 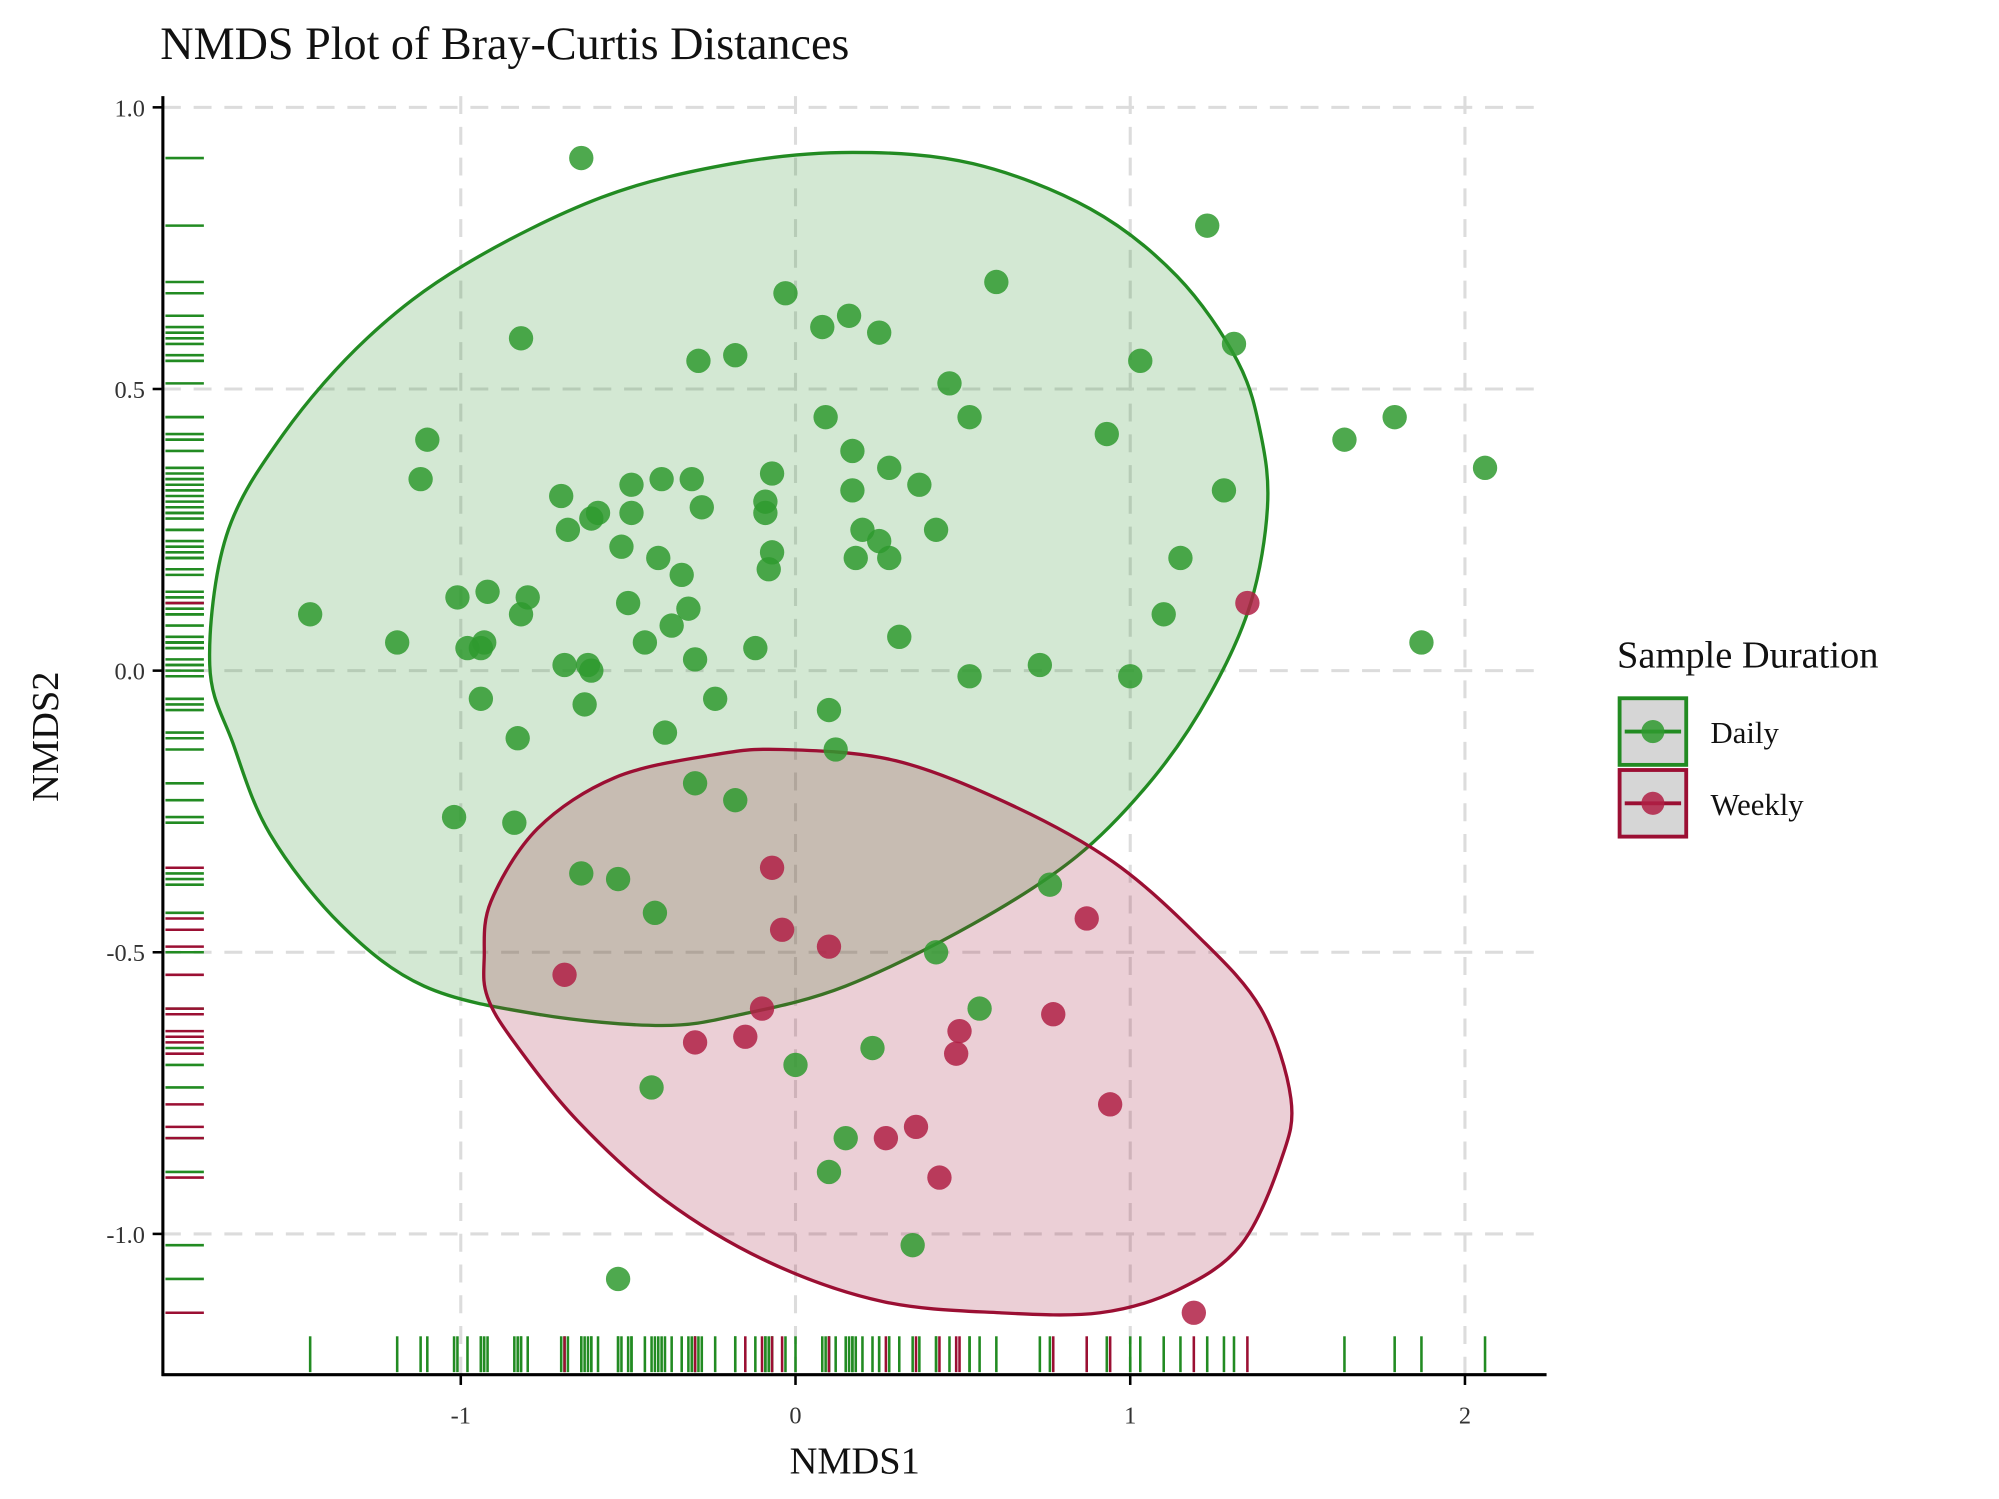 What do you see at coordinates (1465, 1415) in the screenshot?
I see `x-tick-label: 2` at bounding box center [1465, 1415].